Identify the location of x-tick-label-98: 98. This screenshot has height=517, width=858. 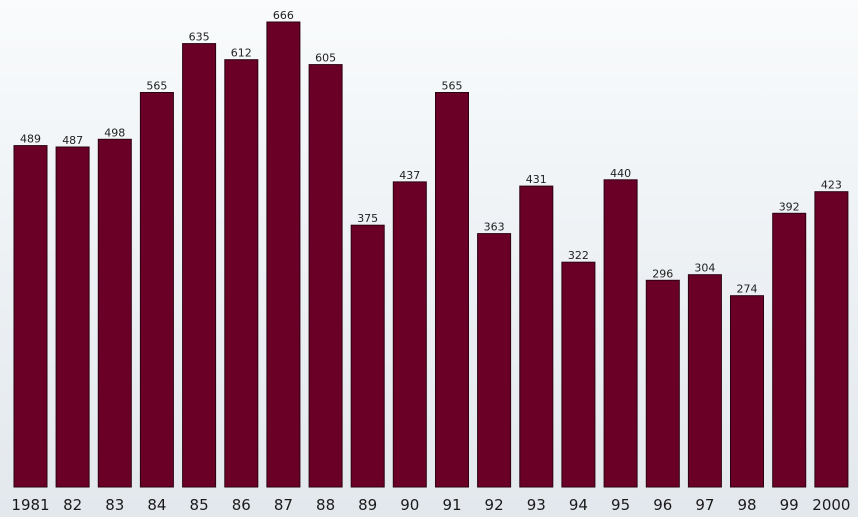
(746, 505).